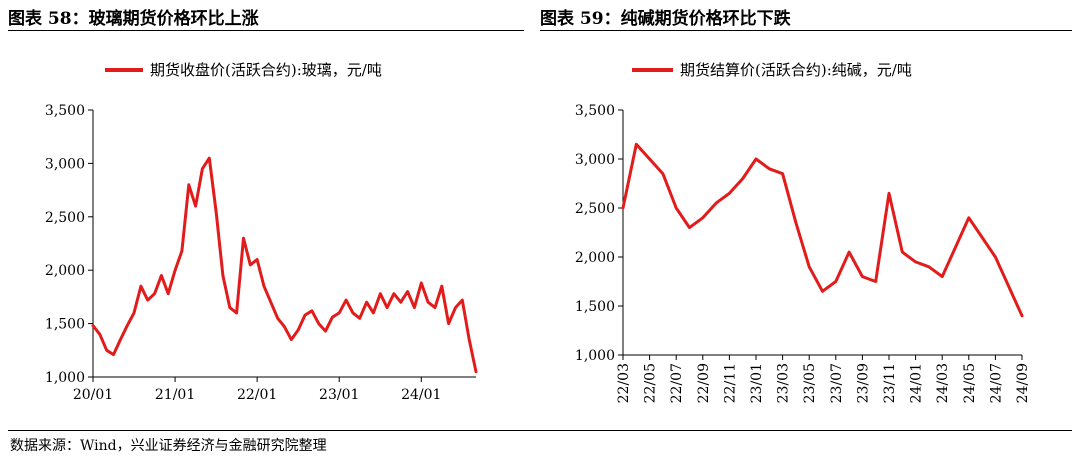 The height and width of the screenshot is (460, 1080). What do you see at coordinates (257, 395) in the screenshot?
I see `x-tick-label: 22/01` at bounding box center [257, 395].